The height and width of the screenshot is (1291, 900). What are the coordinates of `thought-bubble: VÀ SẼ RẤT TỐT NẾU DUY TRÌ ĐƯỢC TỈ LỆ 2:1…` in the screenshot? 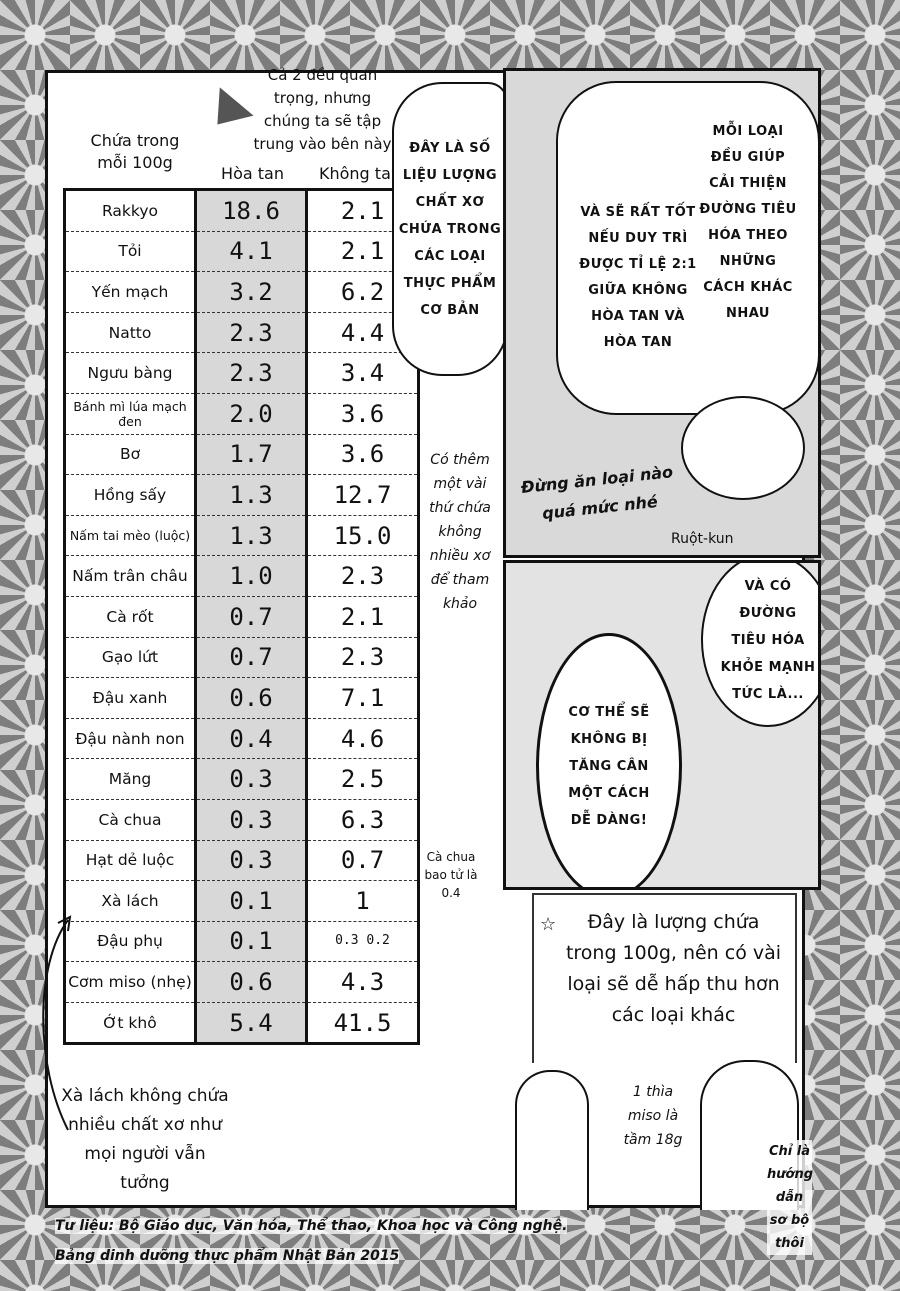 It's located at (687, 248).